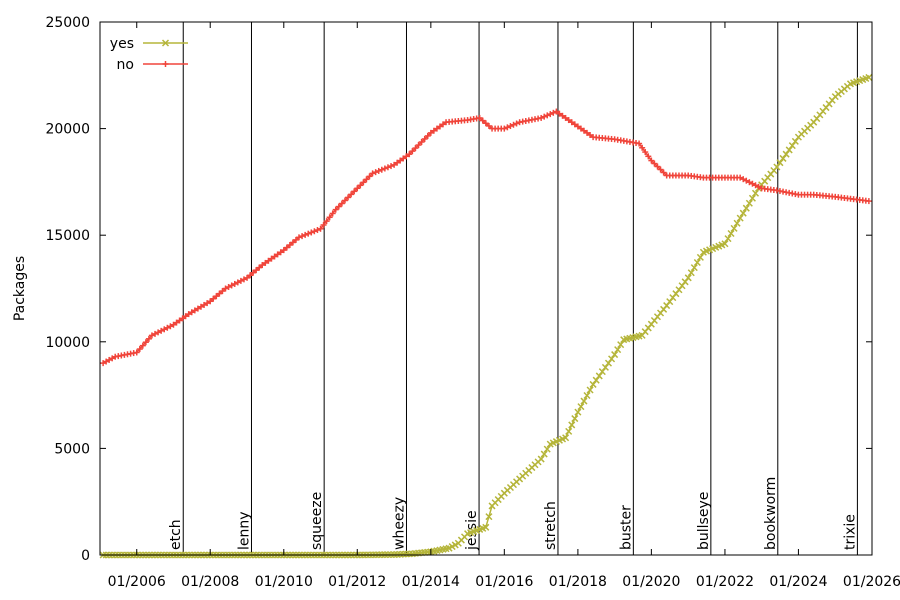 Image resolution: width=900 pixels, height=600 pixels. I want to click on x-tick-label: 01/2008, so click(210, 582).